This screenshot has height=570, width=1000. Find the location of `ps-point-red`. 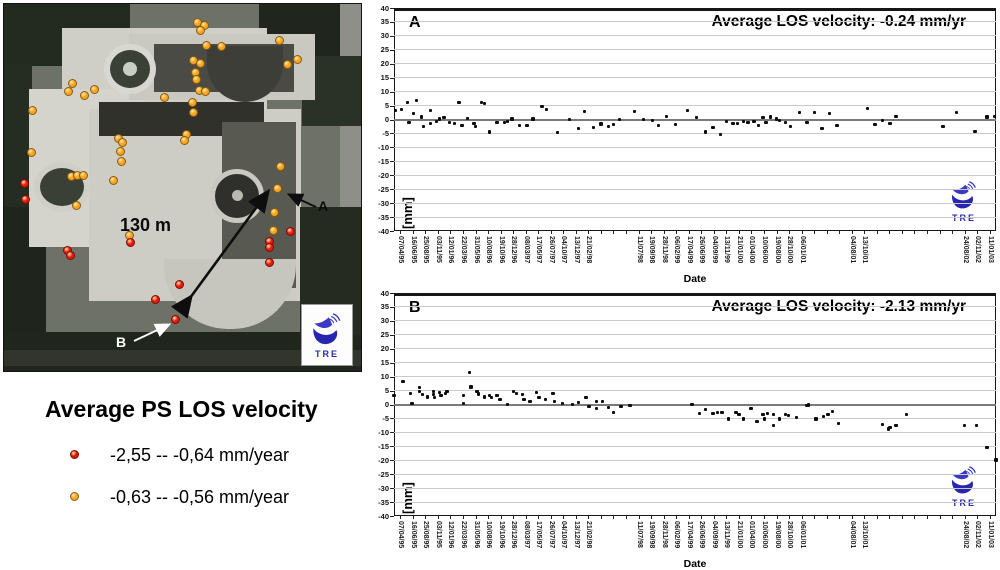

ps-point-red is located at coordinates (130, 242).